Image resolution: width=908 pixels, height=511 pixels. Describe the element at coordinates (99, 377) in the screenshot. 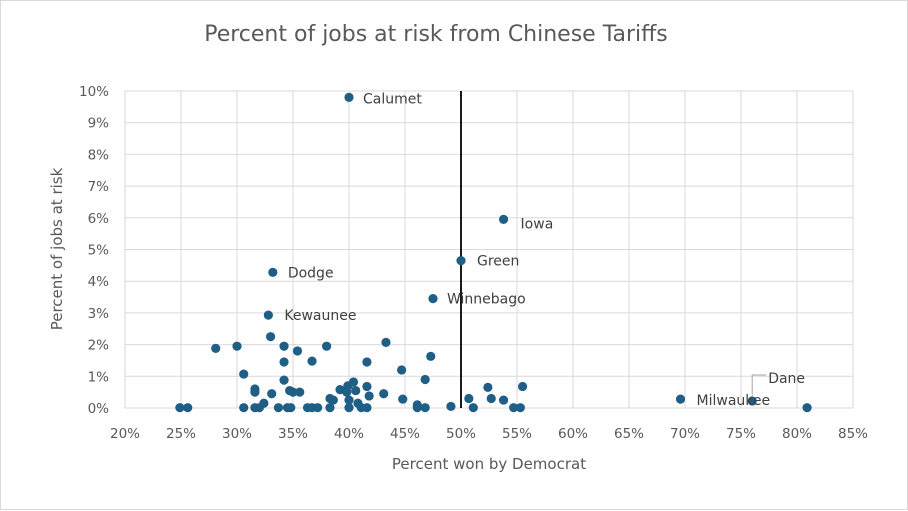

I see `y-tick-label: 1%` at that location.